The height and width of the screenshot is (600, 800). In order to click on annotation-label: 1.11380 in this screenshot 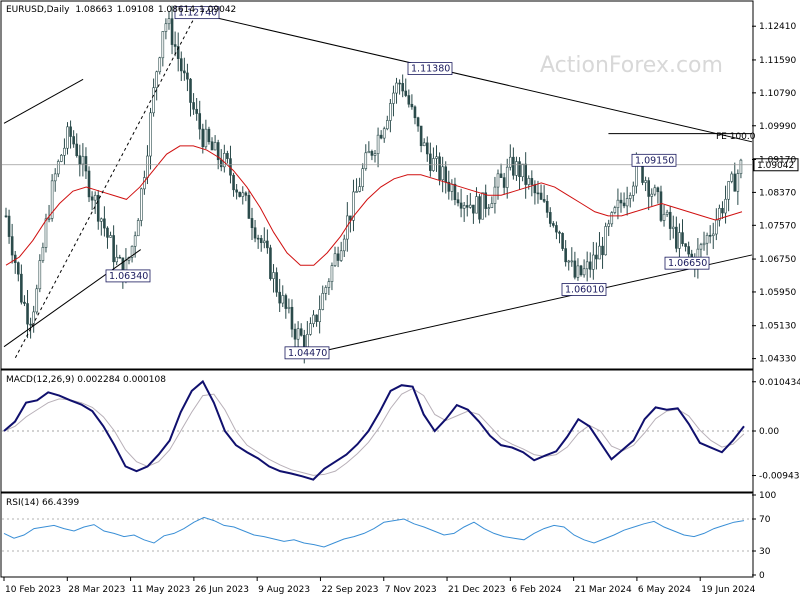, I will do `click(430, 69)`.